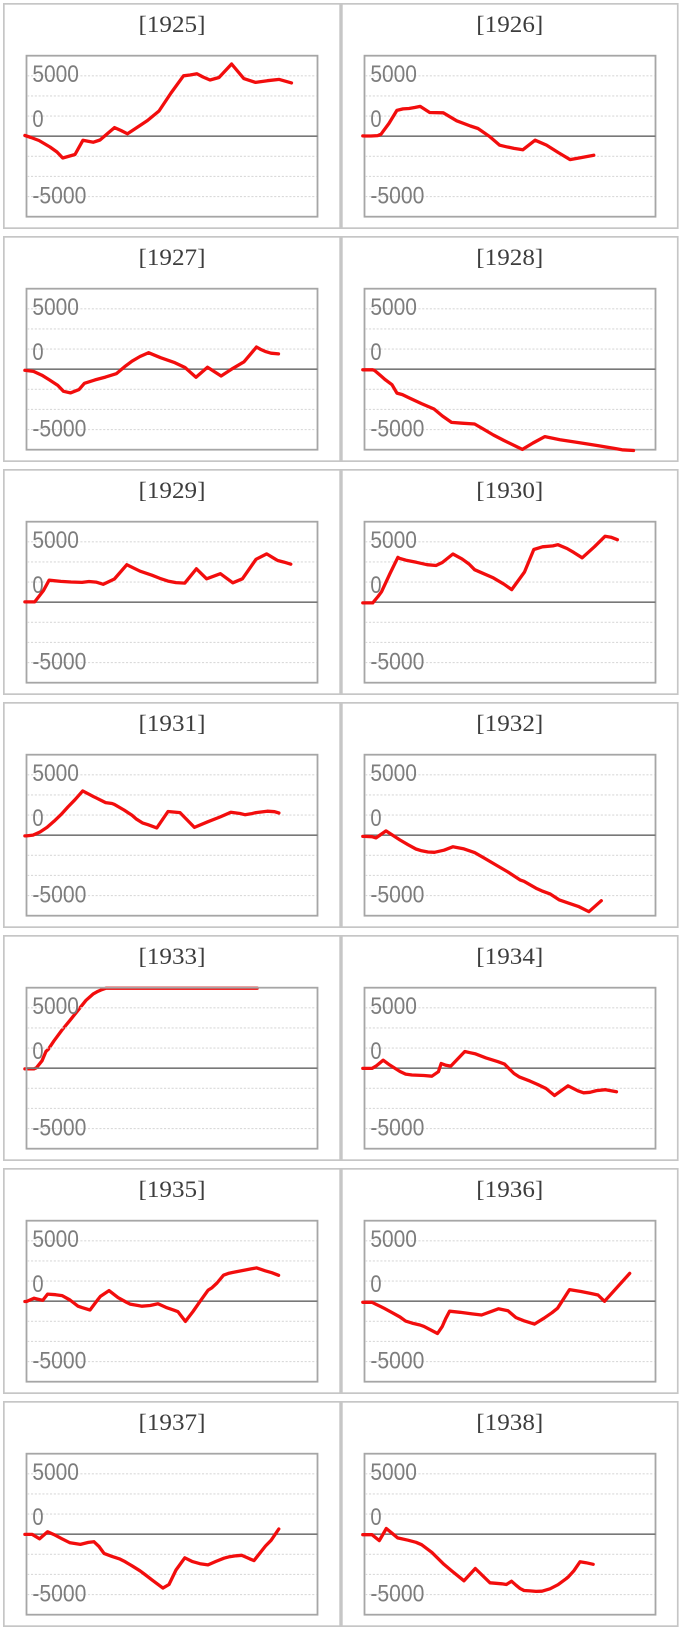 This screenshot has height=1632, width=681. I want to click on svg-text: [1925], so click(172, 24).